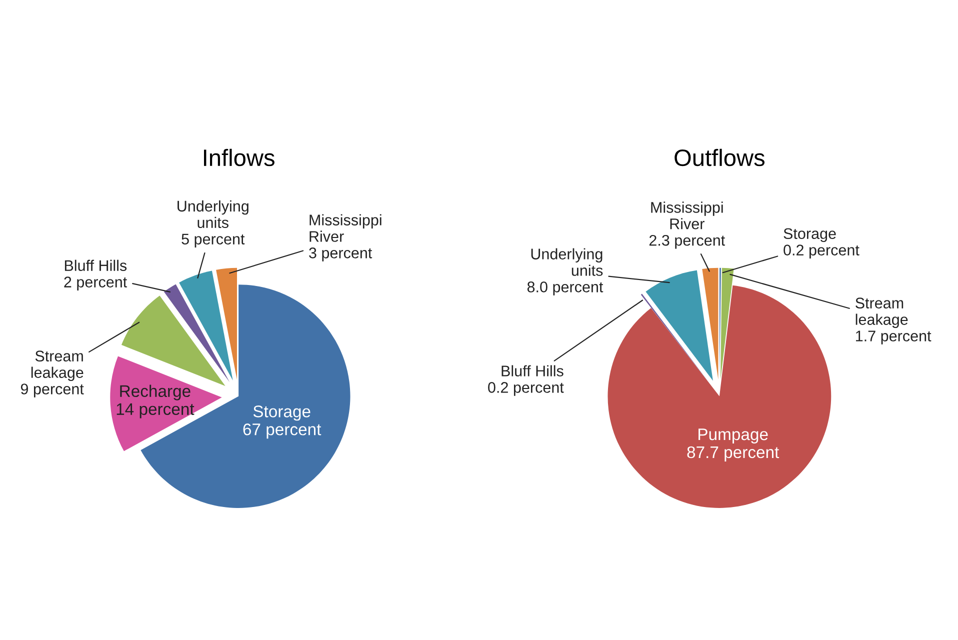  What do you see at coordinates (239, 157) in the screenshot?
I see `chart-title: Inflows` at bounding box center [239, 157].